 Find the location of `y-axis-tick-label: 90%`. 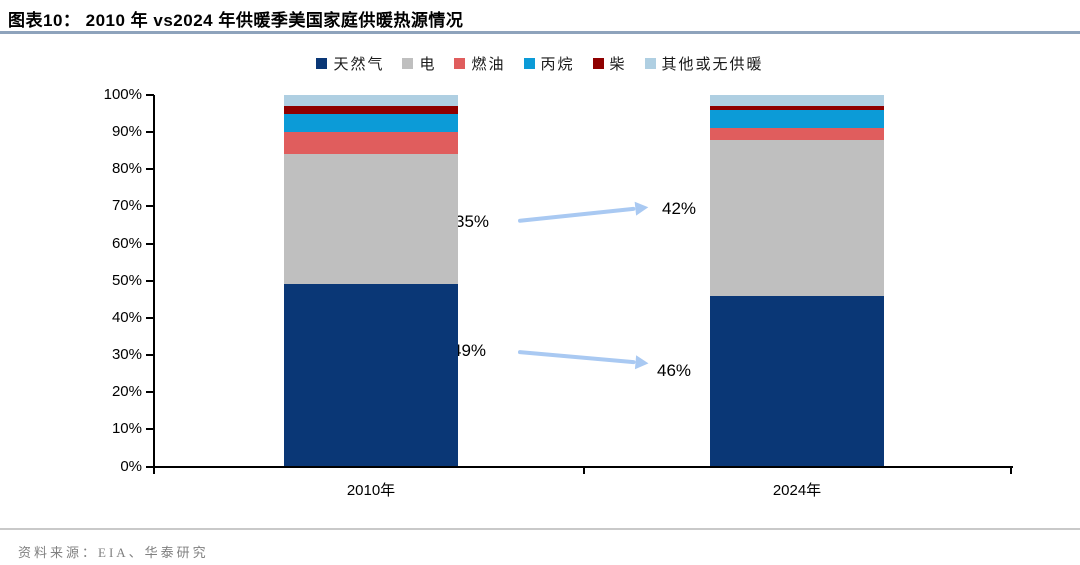

y-axis-tick-label: 90% is located at coordinates (126, 132).